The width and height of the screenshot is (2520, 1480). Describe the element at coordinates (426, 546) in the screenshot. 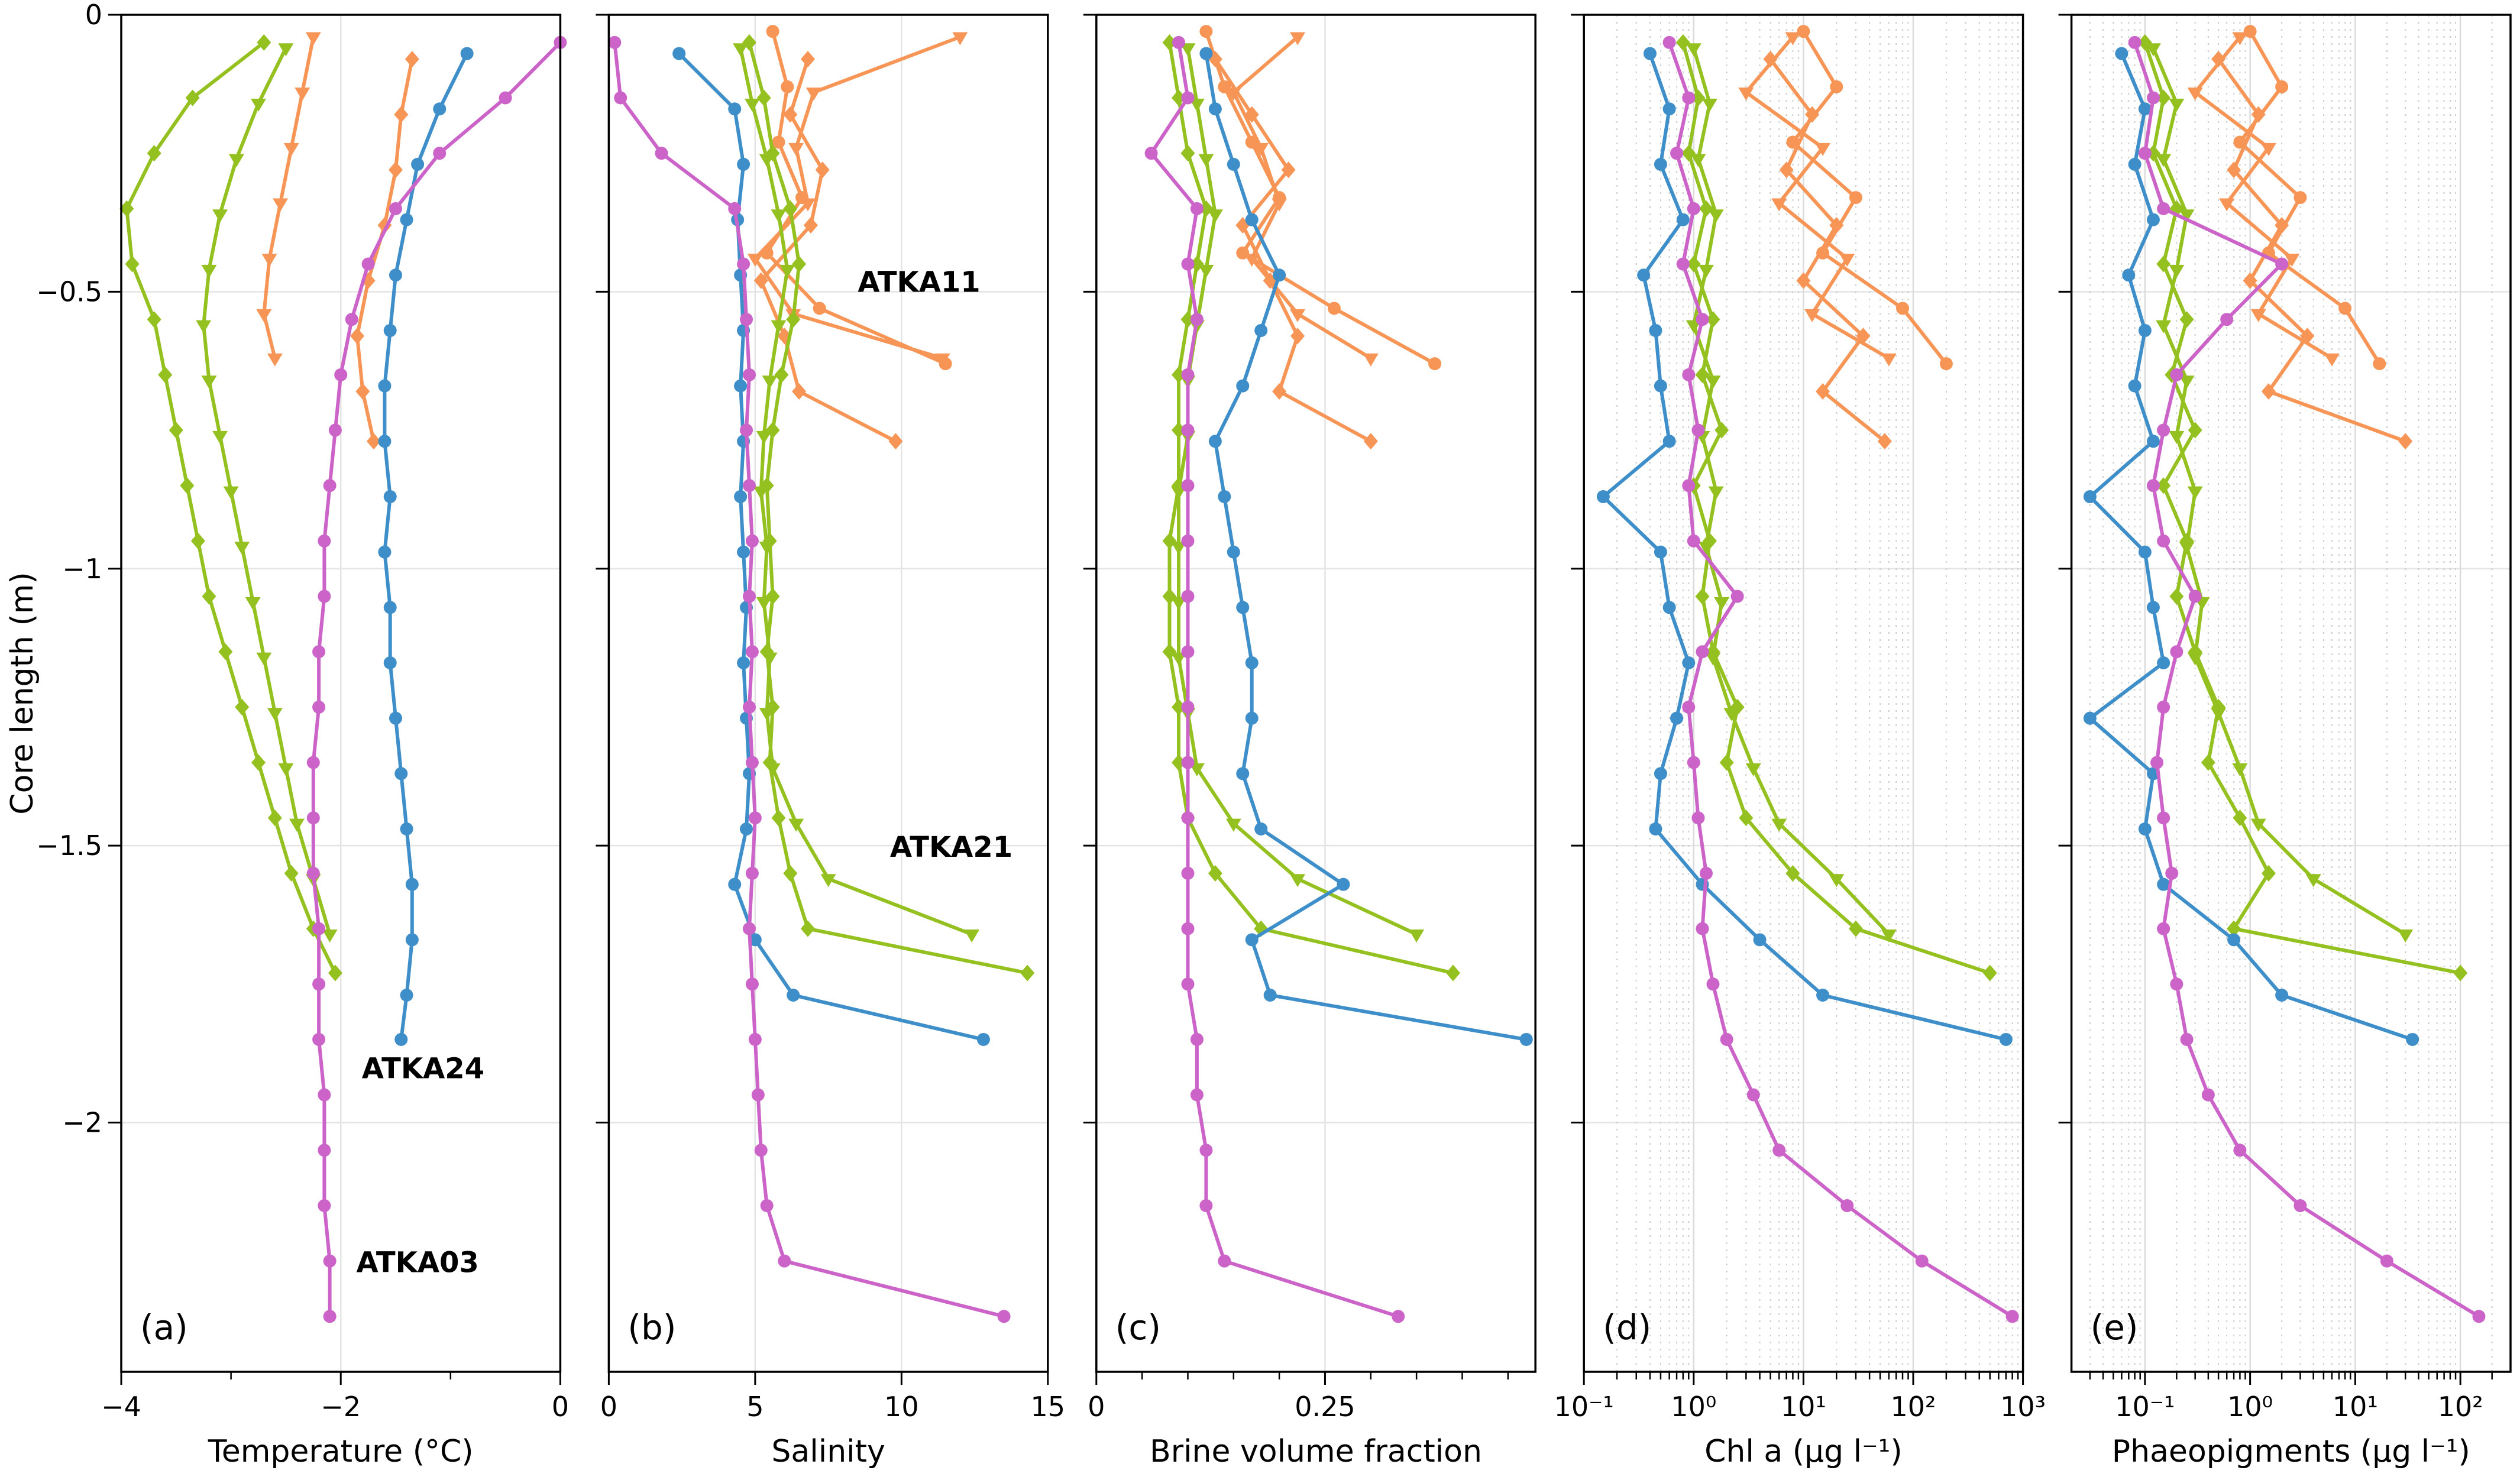

I see `series-markers-ATKA24-a` at that location.